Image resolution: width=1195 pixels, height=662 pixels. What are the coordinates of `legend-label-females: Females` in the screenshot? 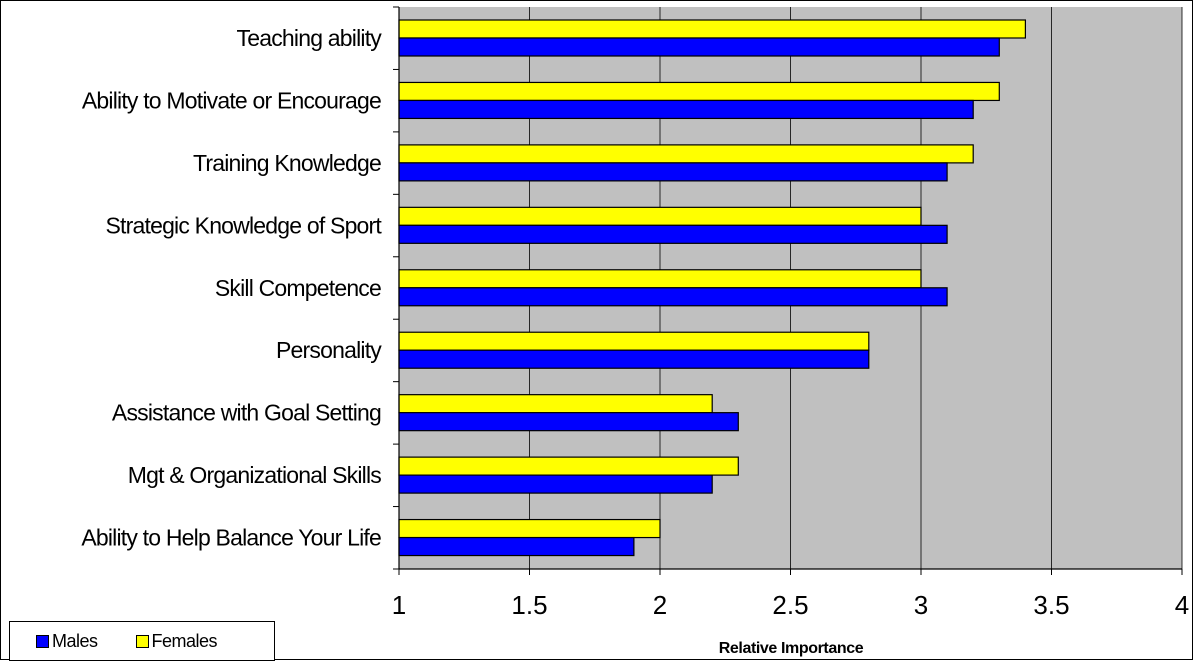 It's located at (184, 640).